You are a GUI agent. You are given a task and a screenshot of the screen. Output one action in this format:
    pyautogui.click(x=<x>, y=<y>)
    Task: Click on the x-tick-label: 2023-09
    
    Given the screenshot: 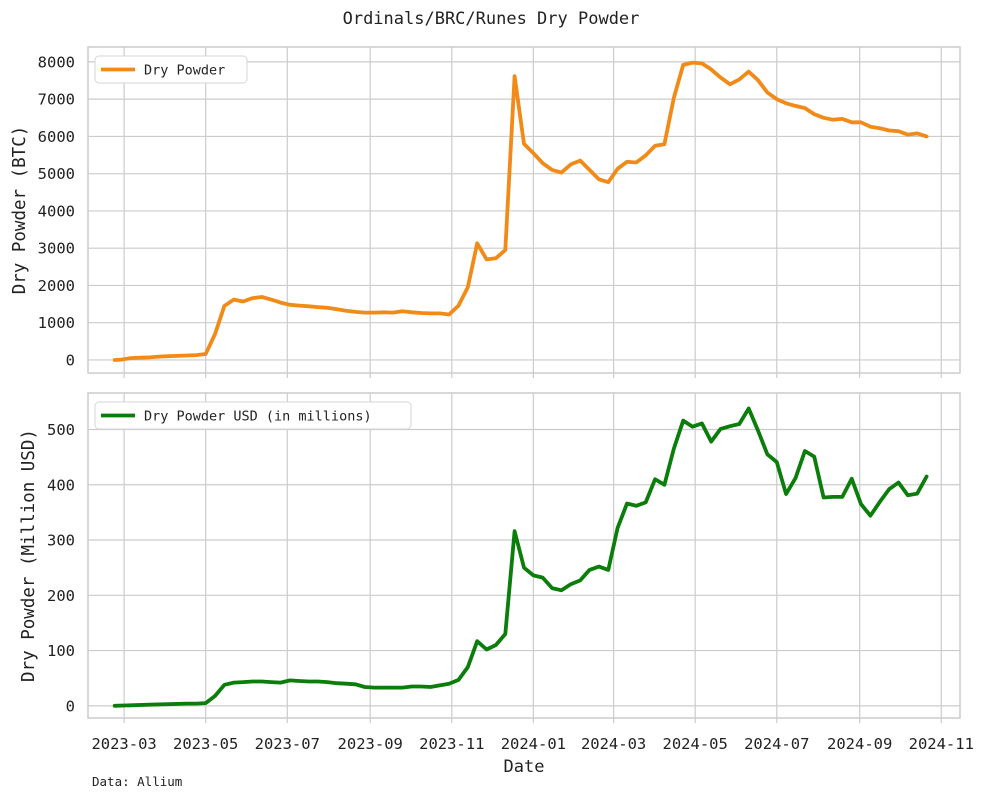 What is the action you would take?
    pyautogui.click(x=370, y=744)
    